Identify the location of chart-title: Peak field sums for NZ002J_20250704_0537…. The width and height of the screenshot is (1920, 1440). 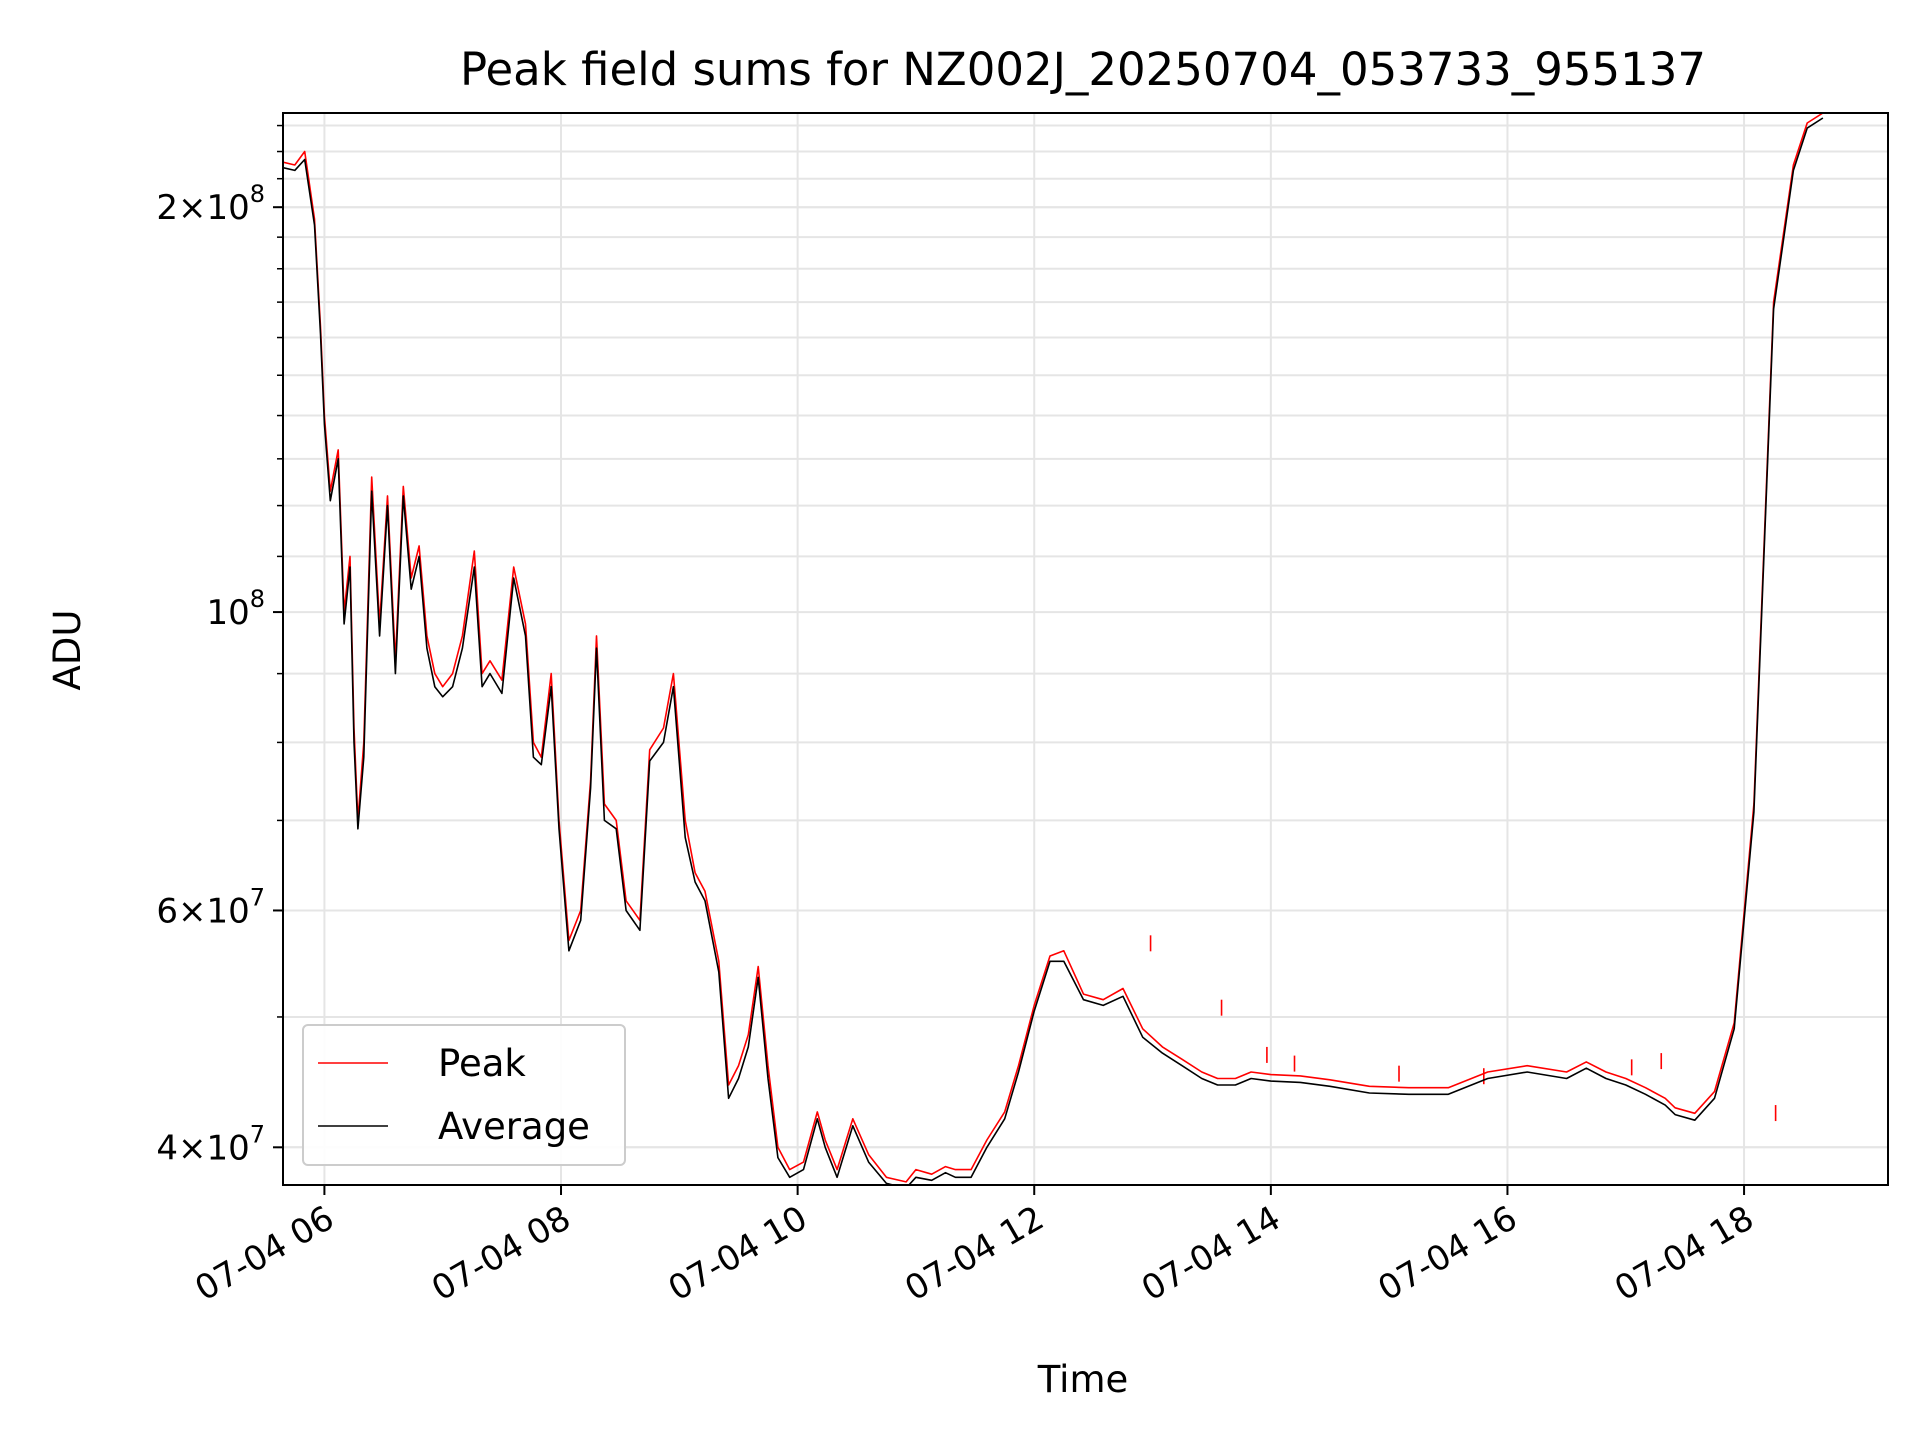
(1083, 69).